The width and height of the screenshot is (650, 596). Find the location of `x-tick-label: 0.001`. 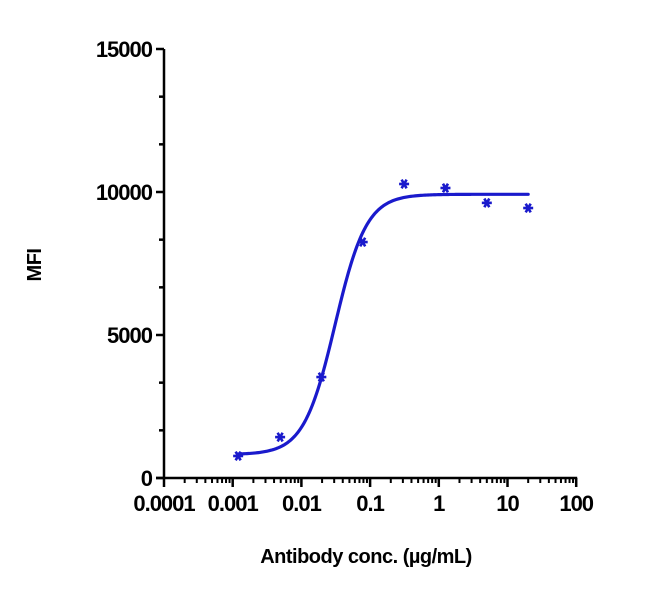

x-tick-label: 0.001 is located at coordinates (233, 503).